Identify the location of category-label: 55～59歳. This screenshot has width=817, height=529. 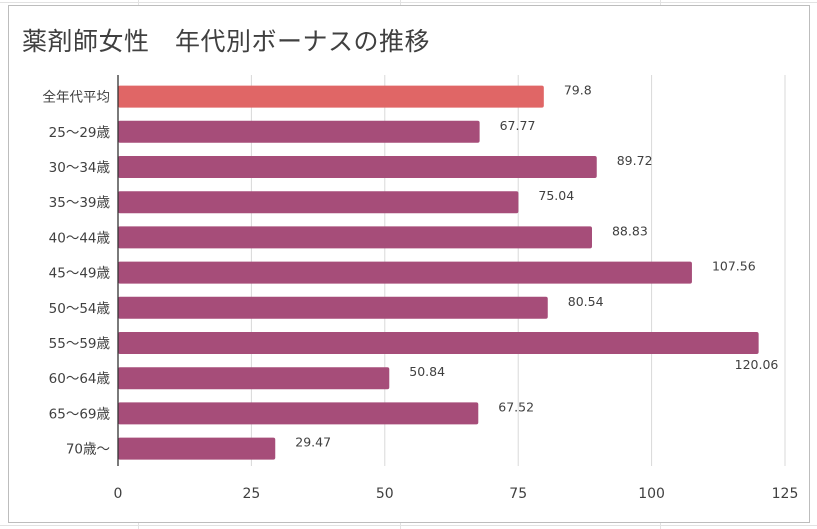
(80, 344).